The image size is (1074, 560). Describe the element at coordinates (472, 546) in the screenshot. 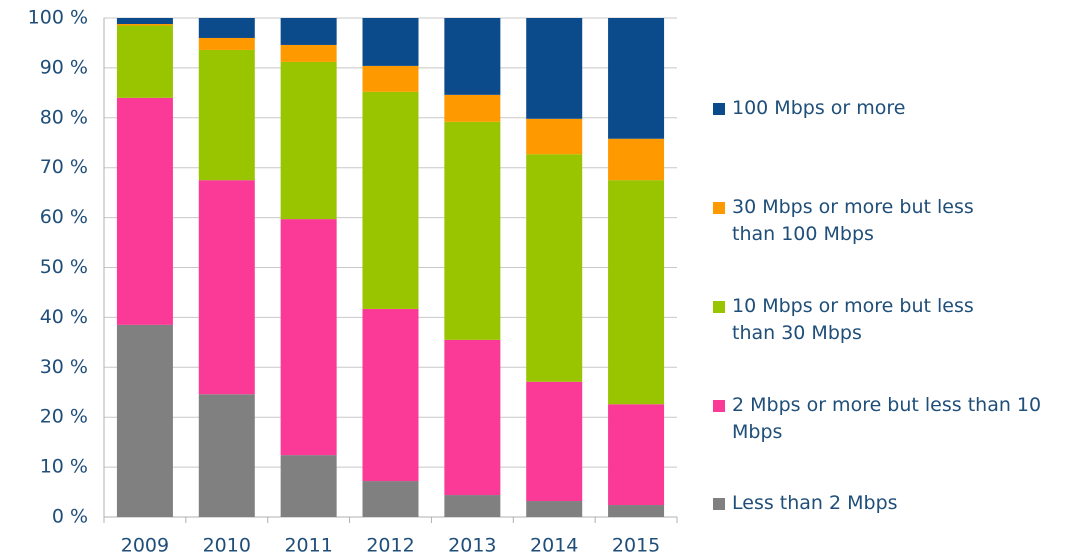

I see `x-tick-label: 2013` at that location.